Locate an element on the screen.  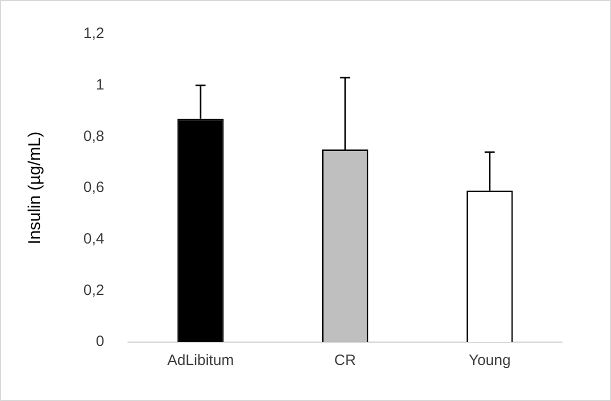
y-axis-title: Insulin (µg/mL) is located at coordinates (34, 188).